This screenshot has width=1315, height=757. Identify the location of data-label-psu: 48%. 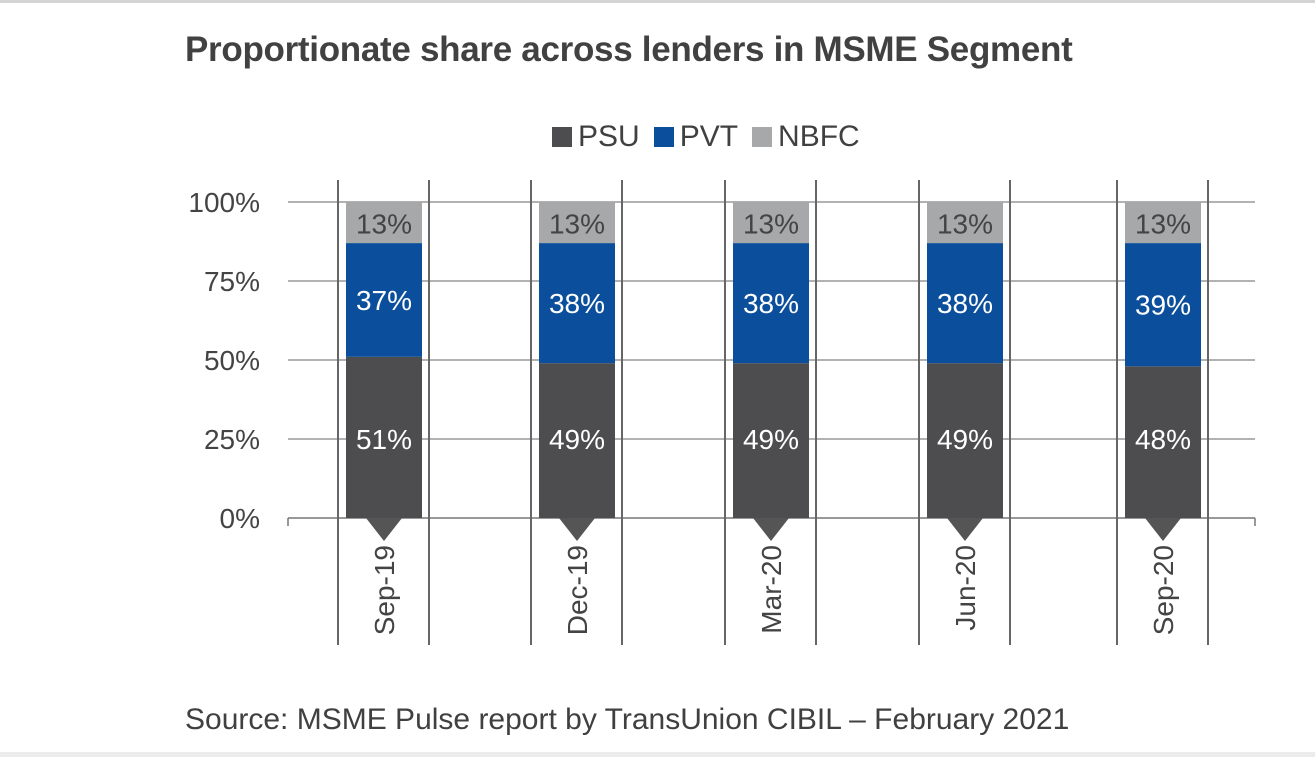
(1163, 439).